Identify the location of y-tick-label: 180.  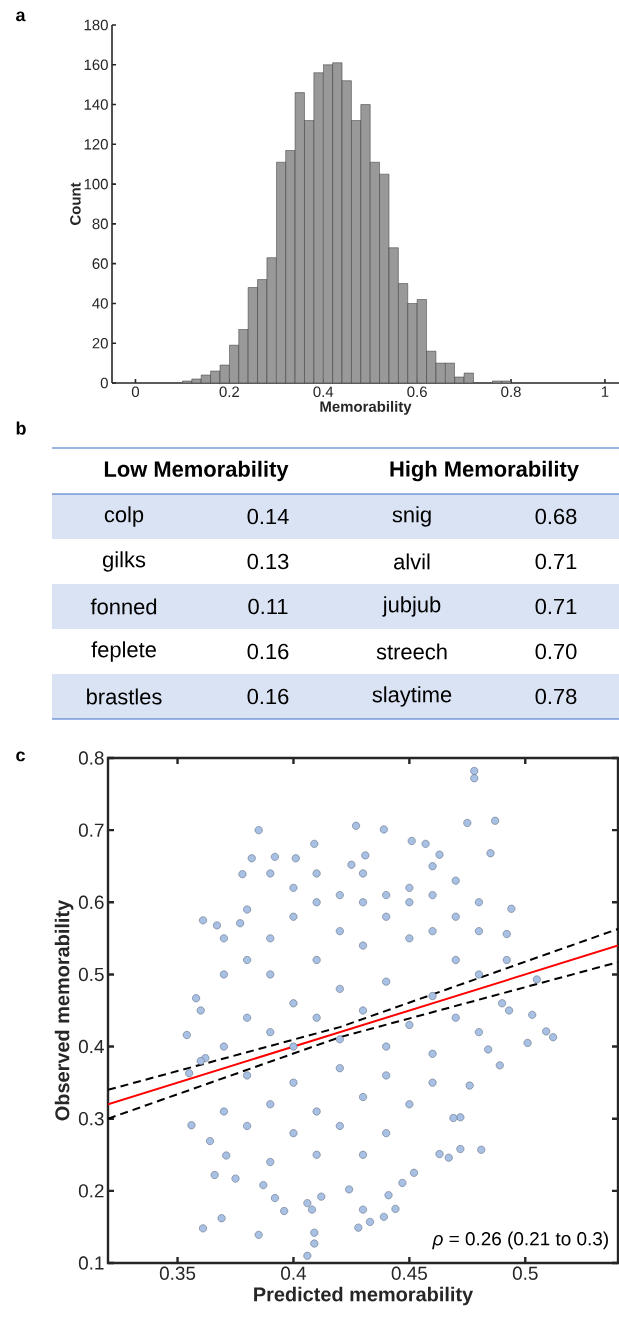
(96, 25).